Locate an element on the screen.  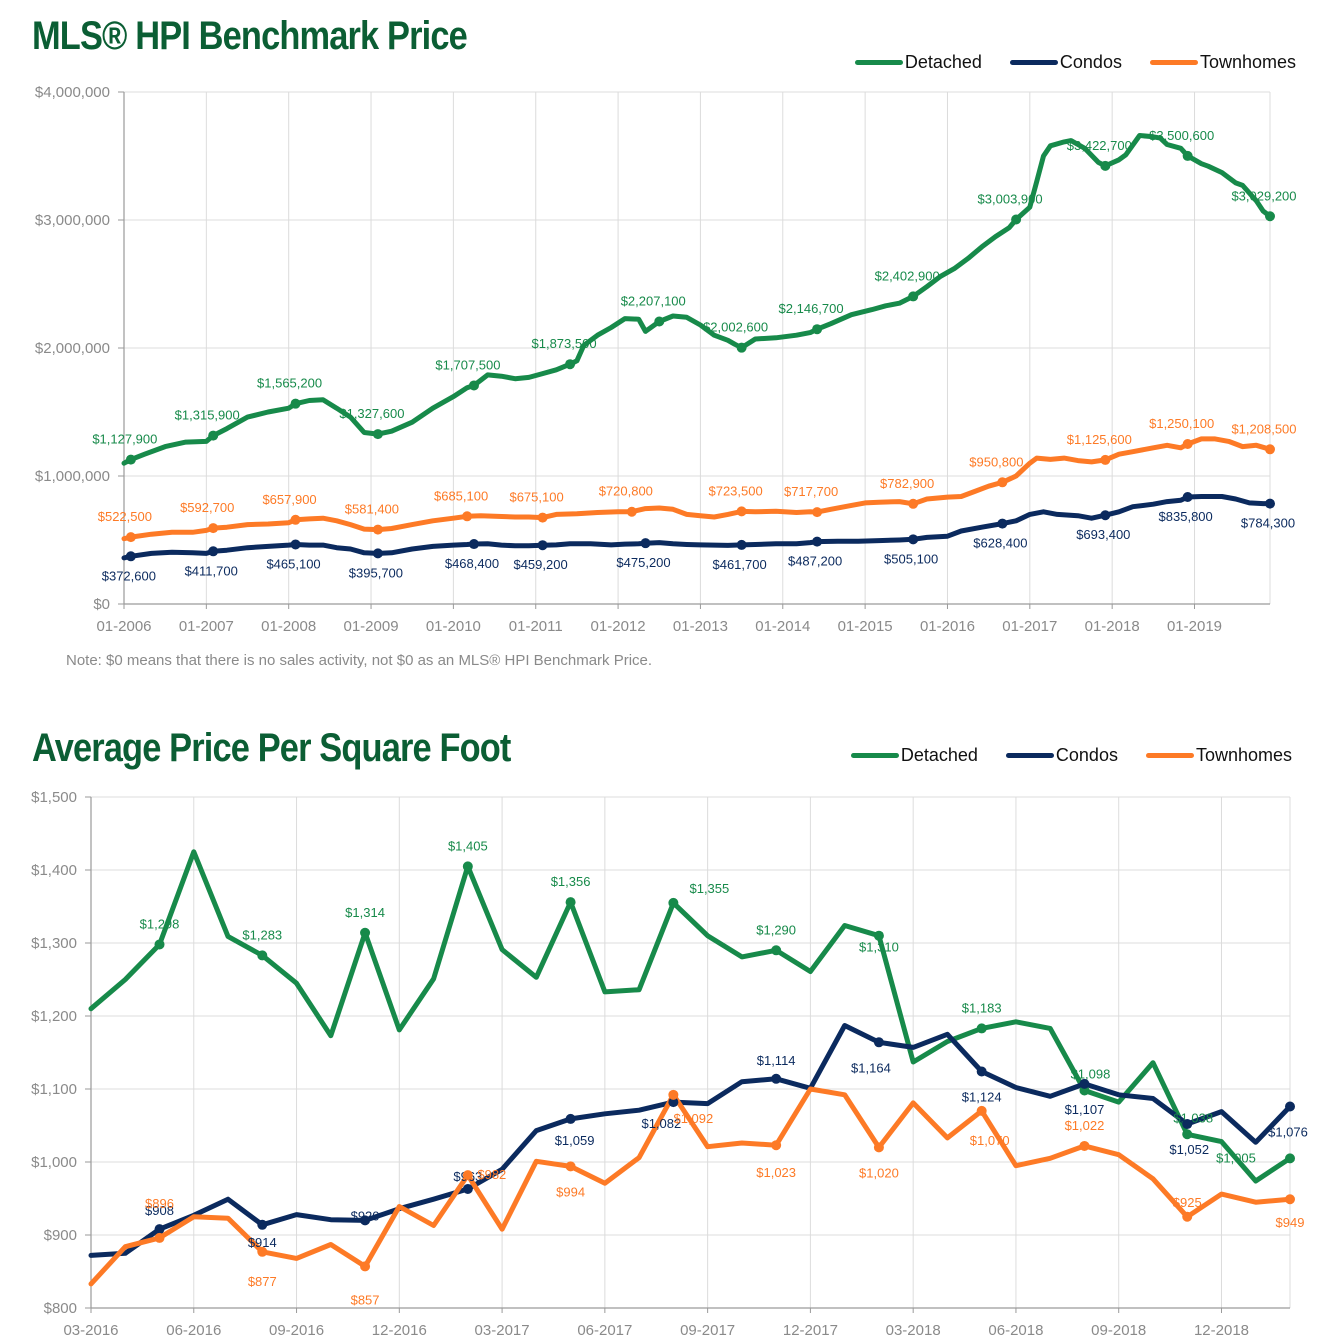
data-label-condos: $1,164 is located at coordinates (871, 1067).